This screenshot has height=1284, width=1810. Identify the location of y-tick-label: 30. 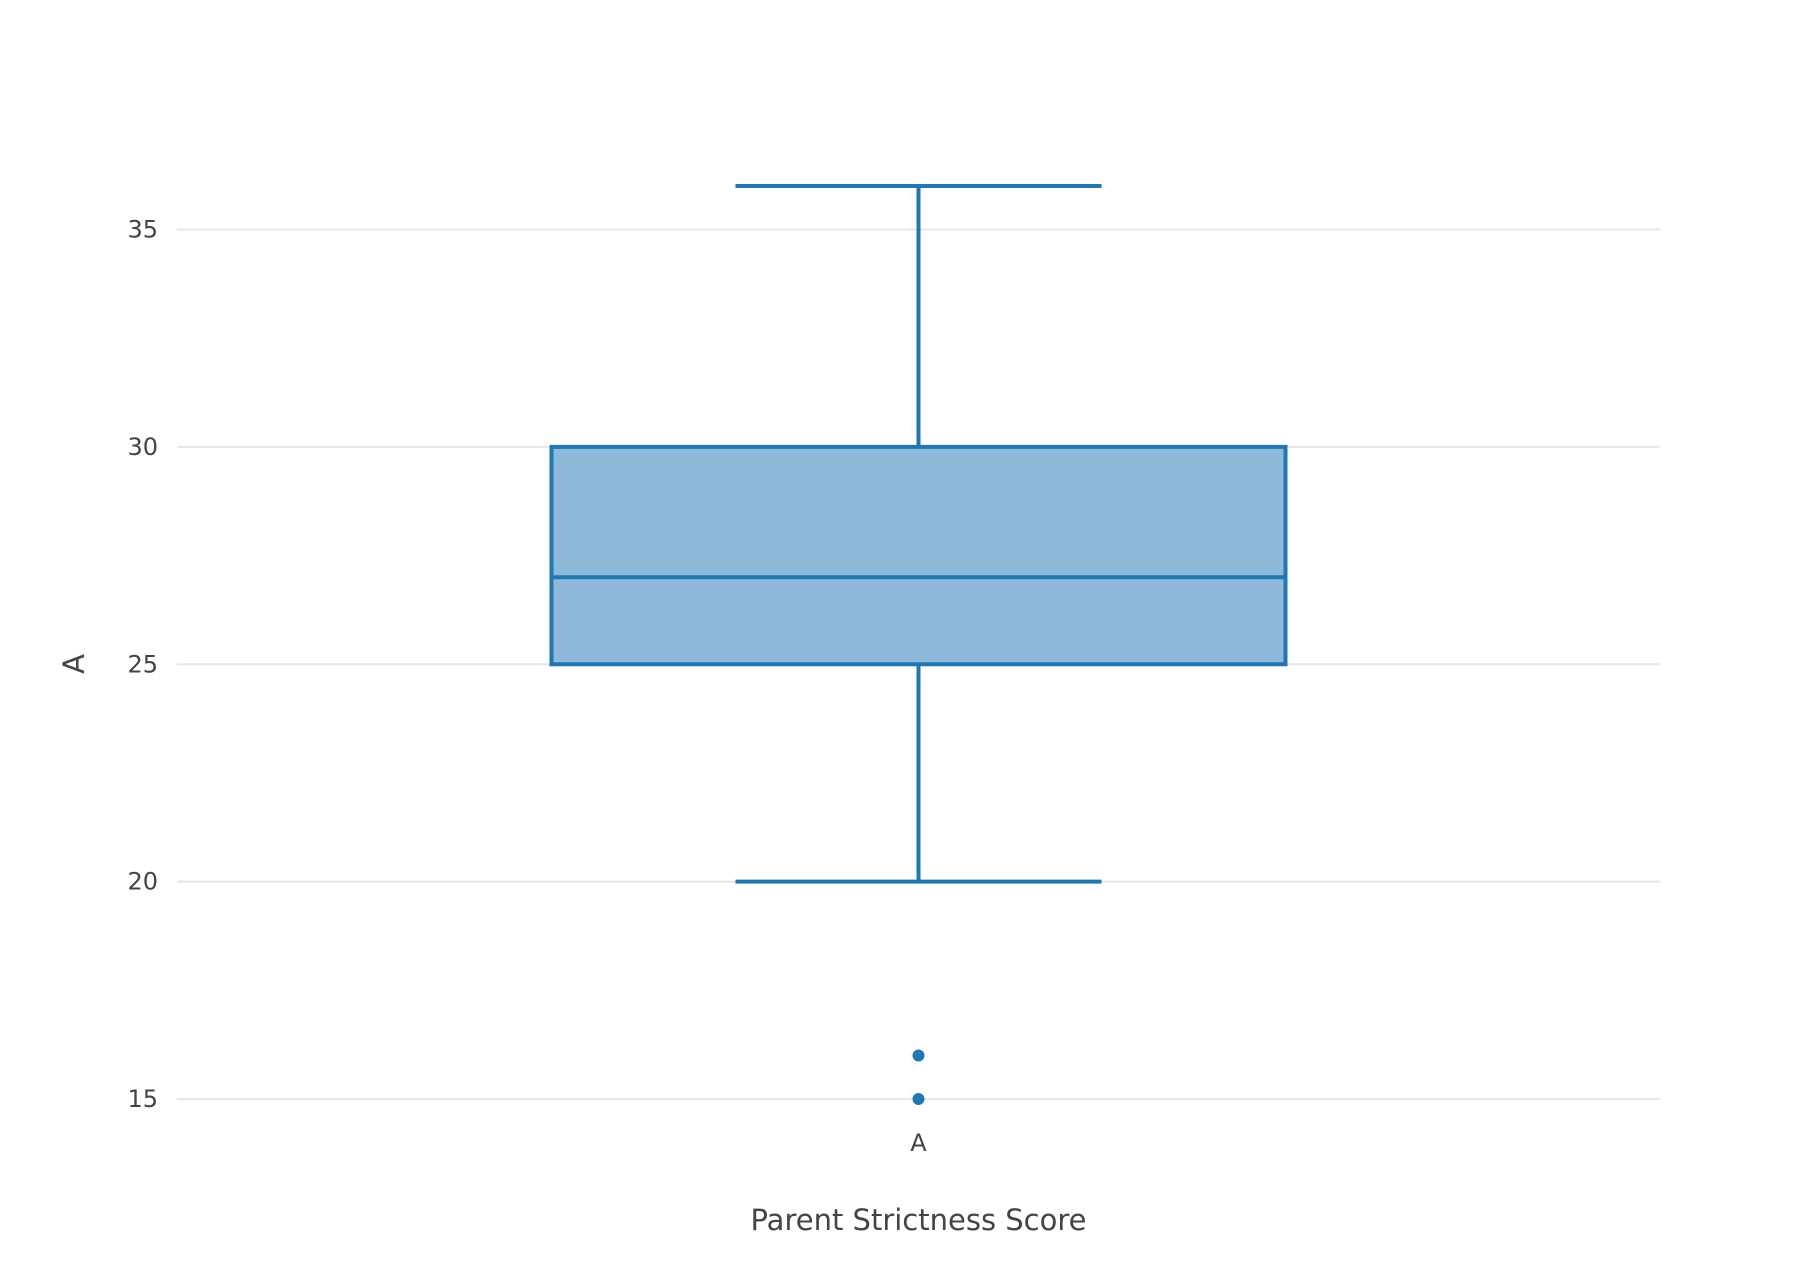
(142, 447).